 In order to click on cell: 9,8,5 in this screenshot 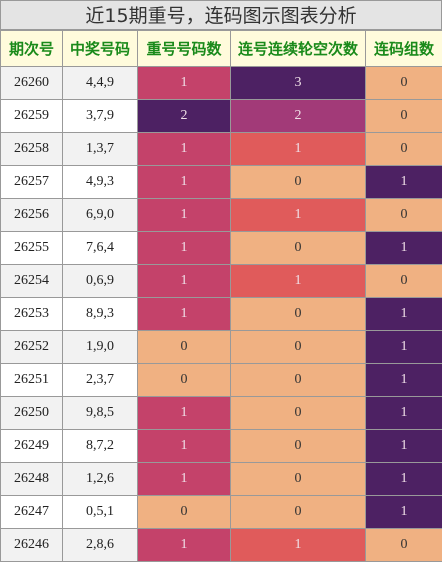, I will do `click(100, 413)`.